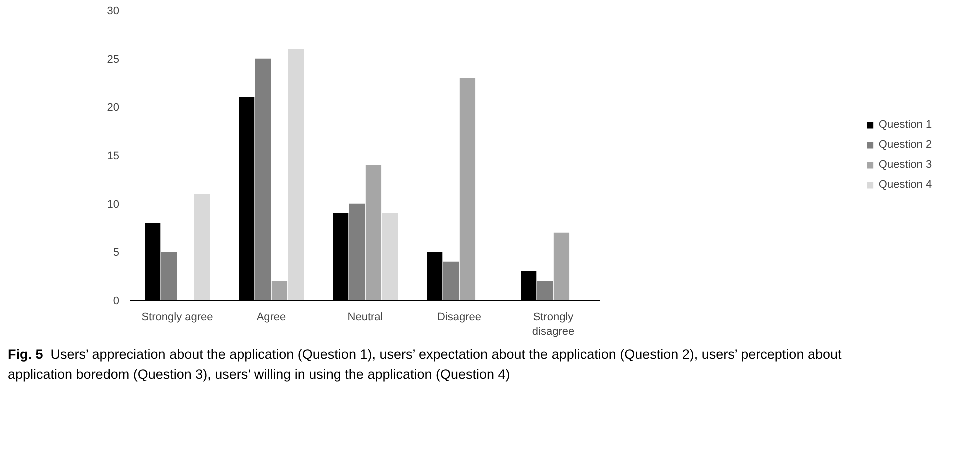  I want to click on y-tick-label: 20, so click(113, 108).